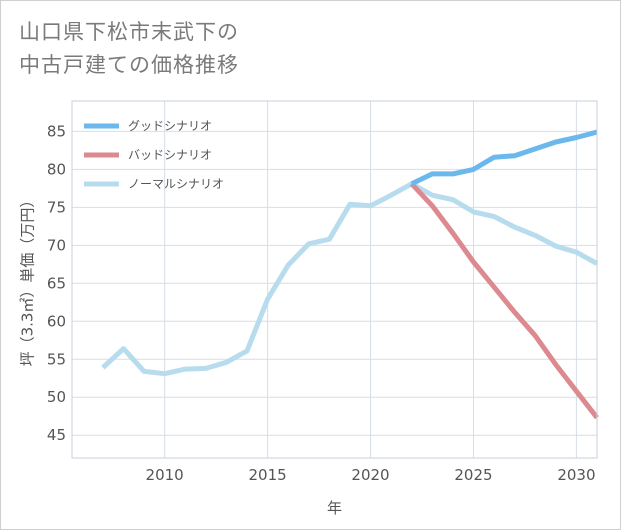 The width and height of the screenshot is (621, 530). What do you see at coordinates (56, 321) in the screenshot?
I see `y-tick-label: 60` at bounding box center [56, 321].